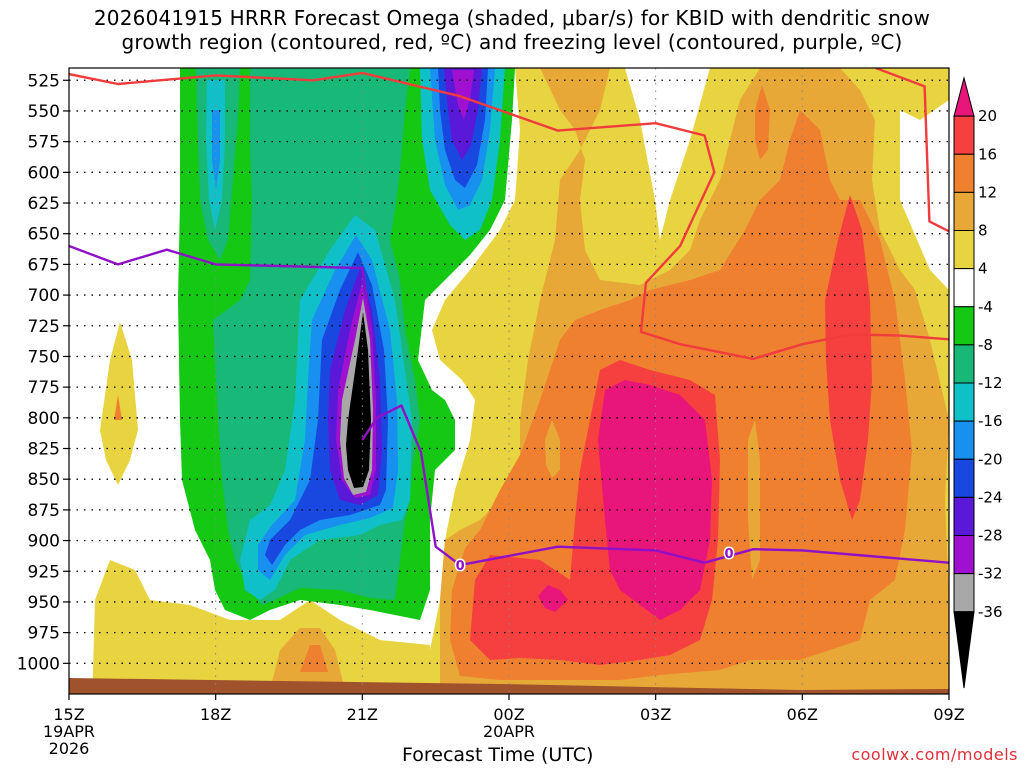 The height and width of the screenshot is (772, 1024). I want to click on y-tick-label: 625, so click(44, 204).